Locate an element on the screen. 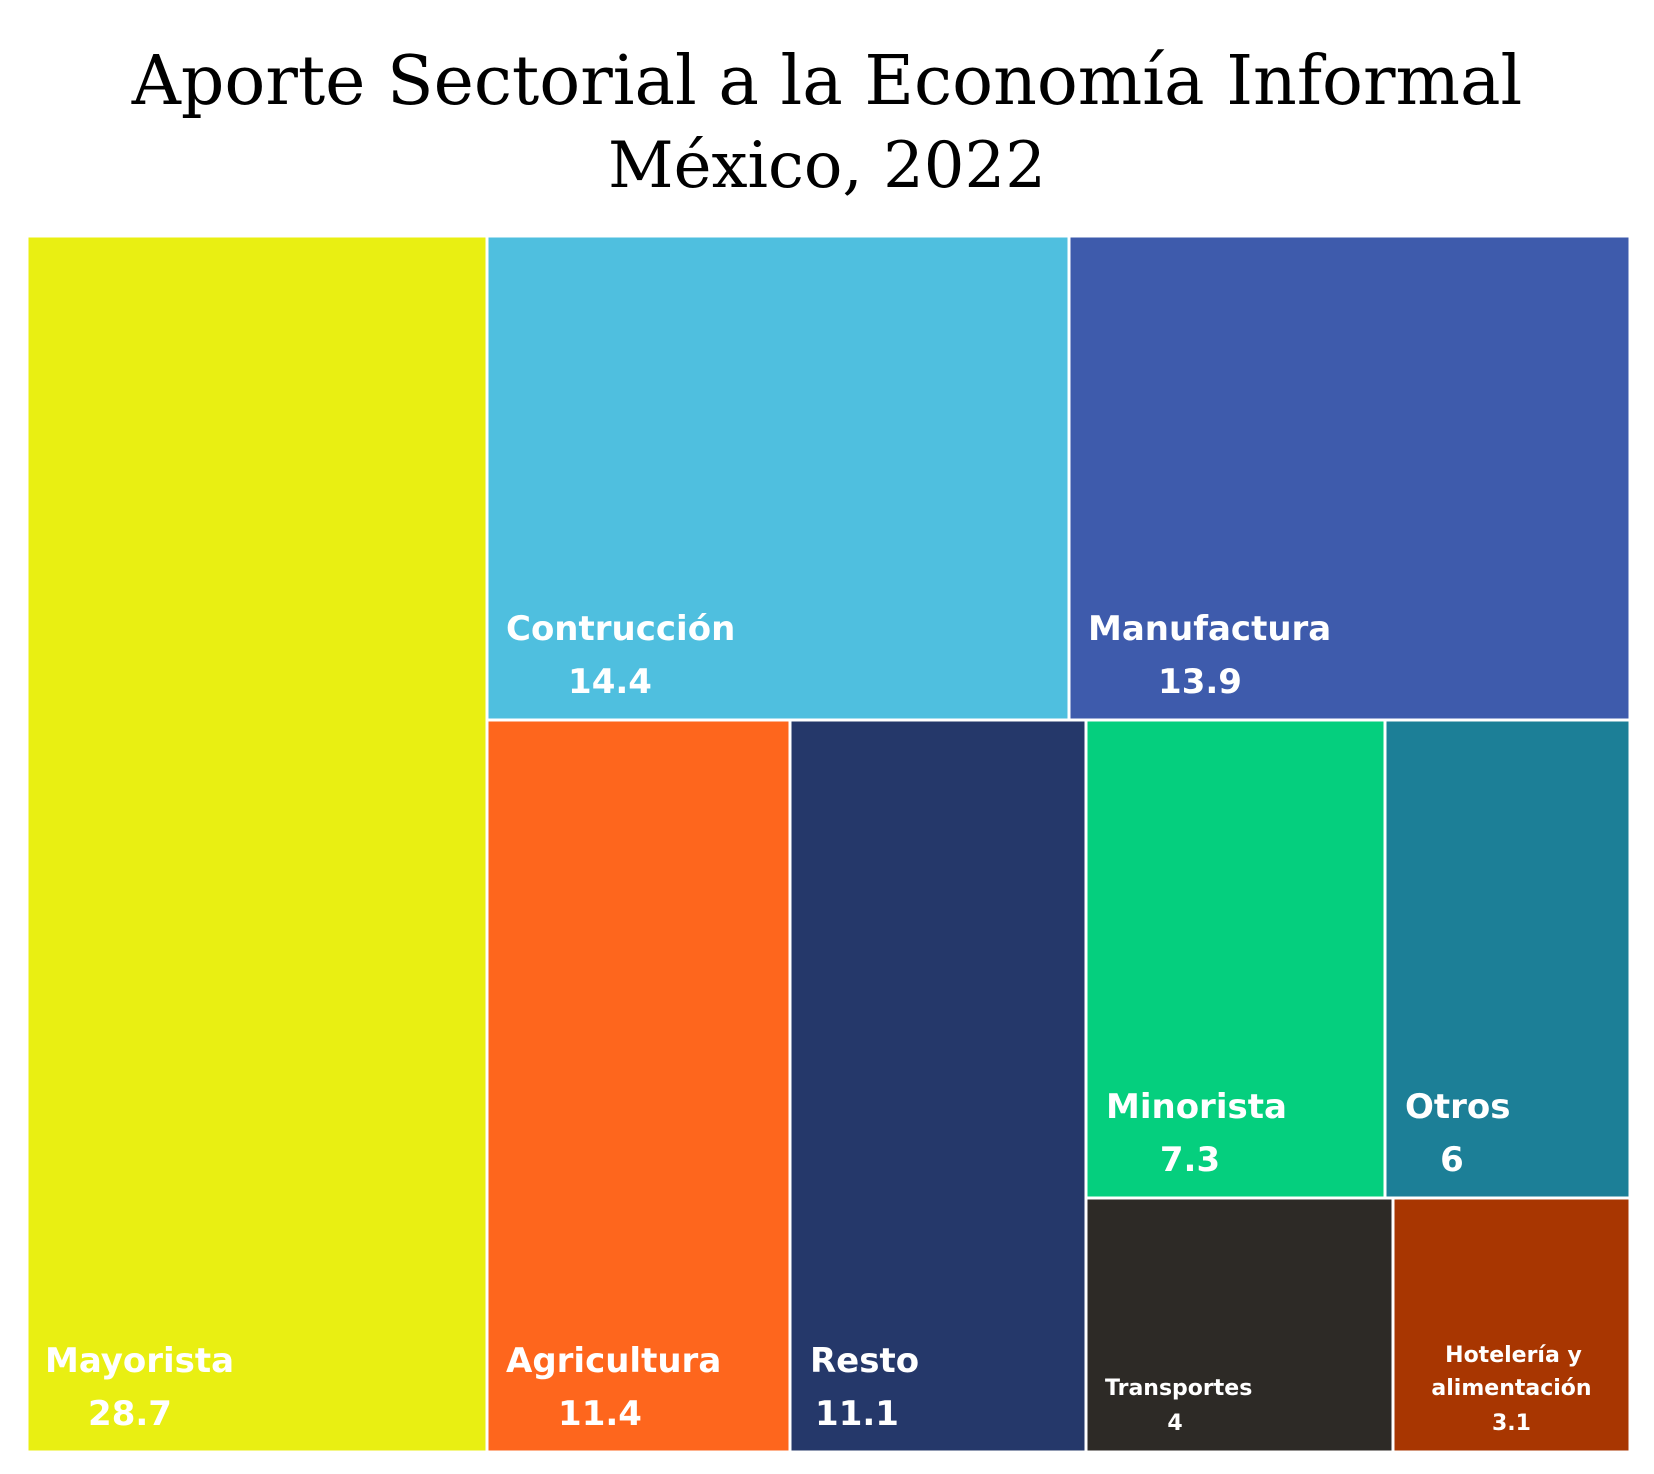 The image size is (1654, 1474). chart-subtitle: México, 2022 is located at coordinates (827, 166).